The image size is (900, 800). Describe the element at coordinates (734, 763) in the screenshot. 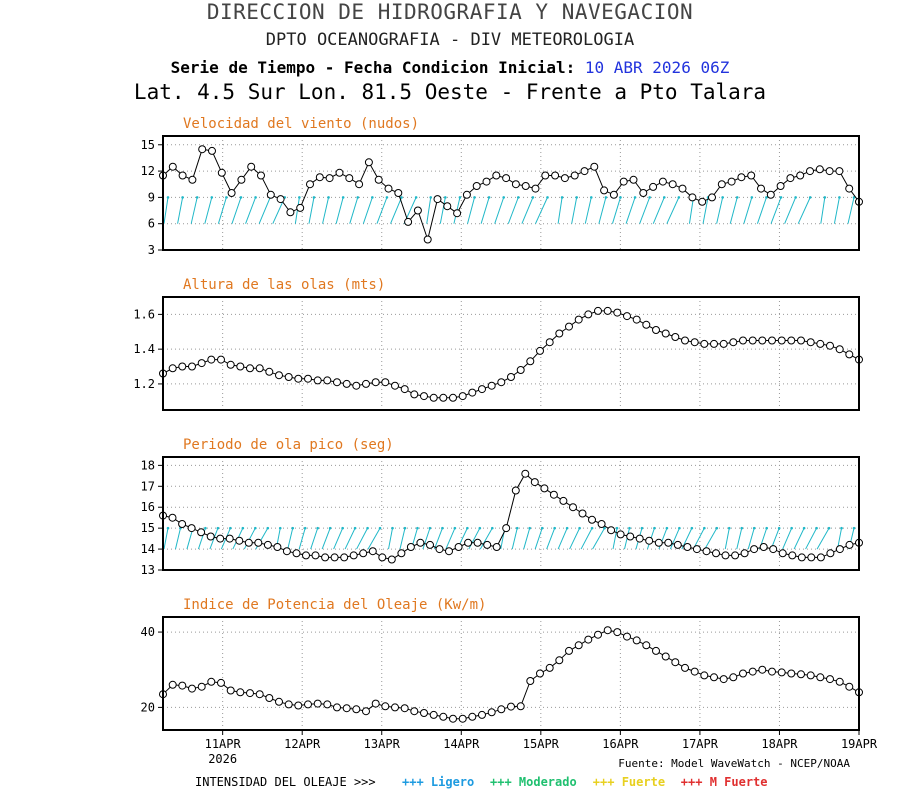

I see `source-note: Fuente: Model WaveWatch - NCEP/NOAA` at that location.